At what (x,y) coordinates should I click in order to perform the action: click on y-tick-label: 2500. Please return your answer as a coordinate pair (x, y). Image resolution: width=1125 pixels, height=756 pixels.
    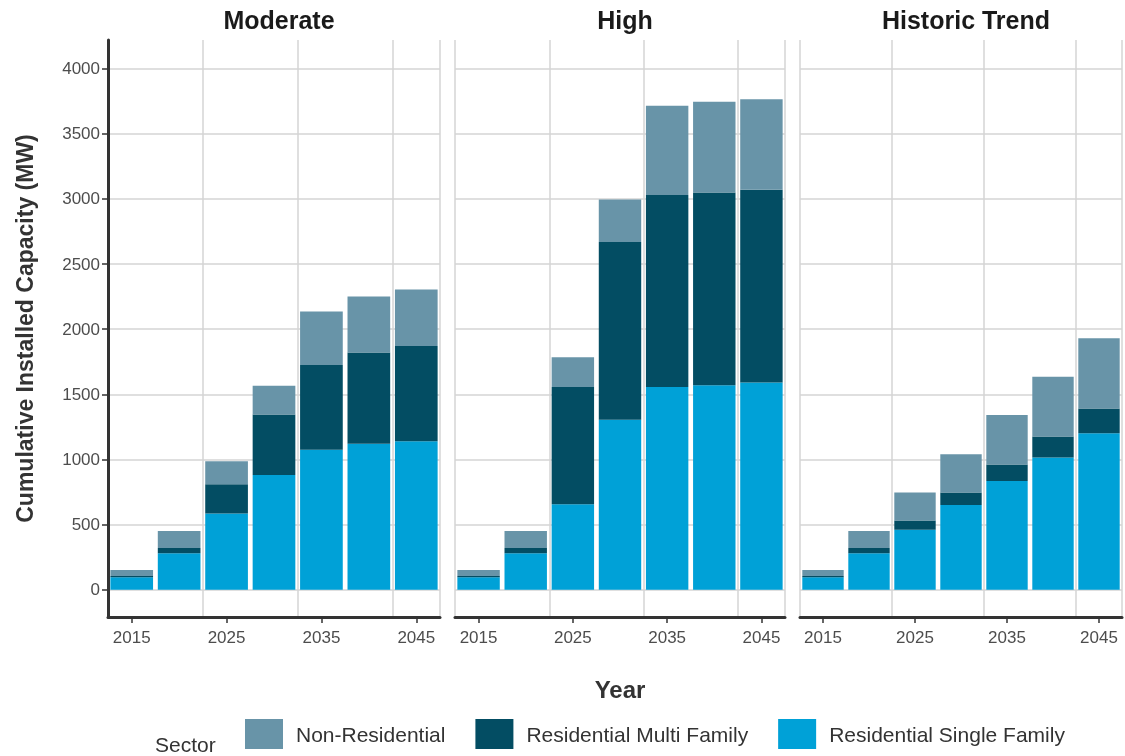
    Looking at the image, I should click on (81, 264).